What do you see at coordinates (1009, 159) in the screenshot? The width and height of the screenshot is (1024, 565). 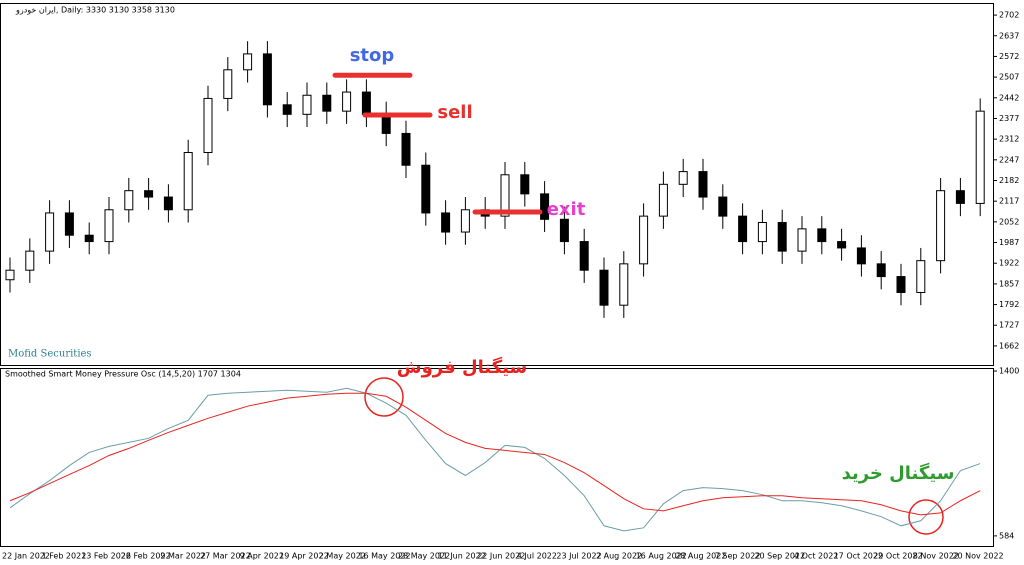 I see `y-tick-label: 2247` at bounding box center [1009, 159].